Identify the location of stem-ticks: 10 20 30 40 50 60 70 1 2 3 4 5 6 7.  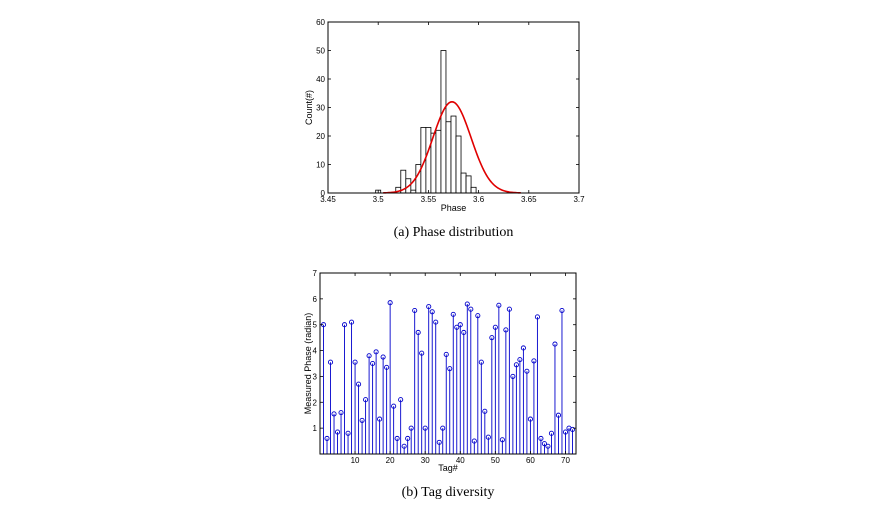
(444, 367).